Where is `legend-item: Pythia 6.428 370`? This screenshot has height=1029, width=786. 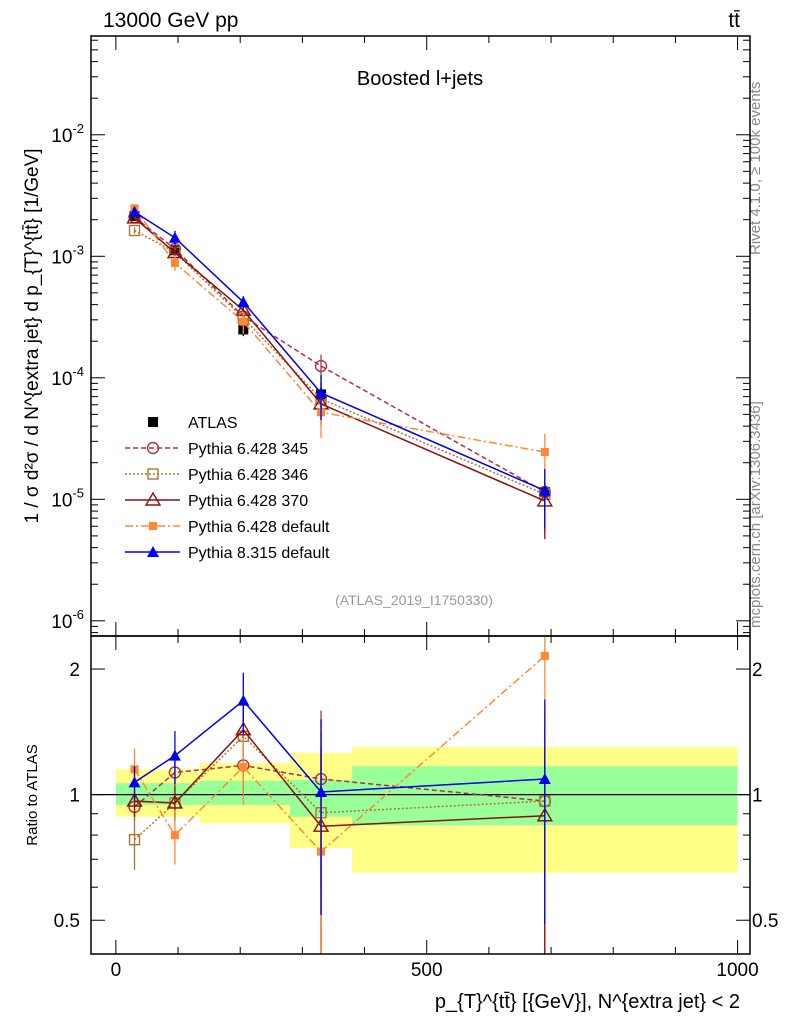
legend-item: Pythia 6.428 370 is located at coordinates (216, 500).